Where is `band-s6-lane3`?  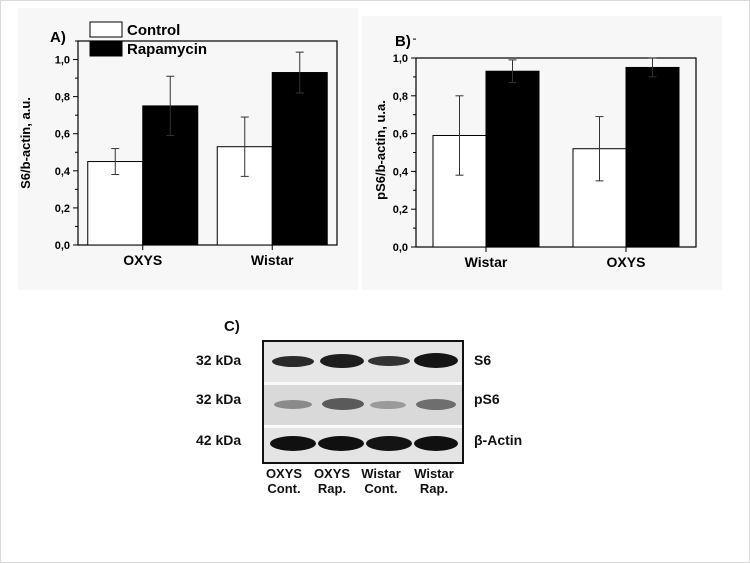
band-s6-lane3 is located at coordinates (389, 361).